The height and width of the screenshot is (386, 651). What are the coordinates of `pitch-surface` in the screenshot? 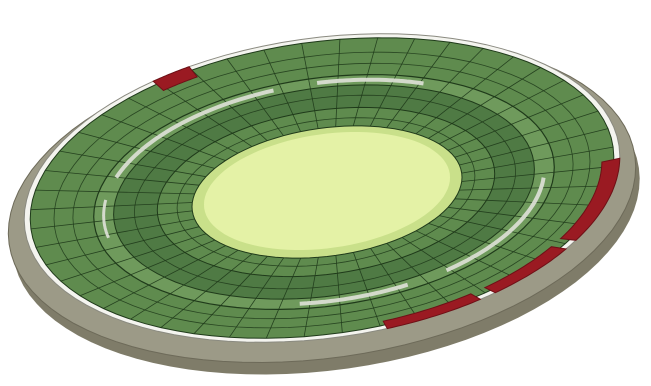 It's located at (327, 191).